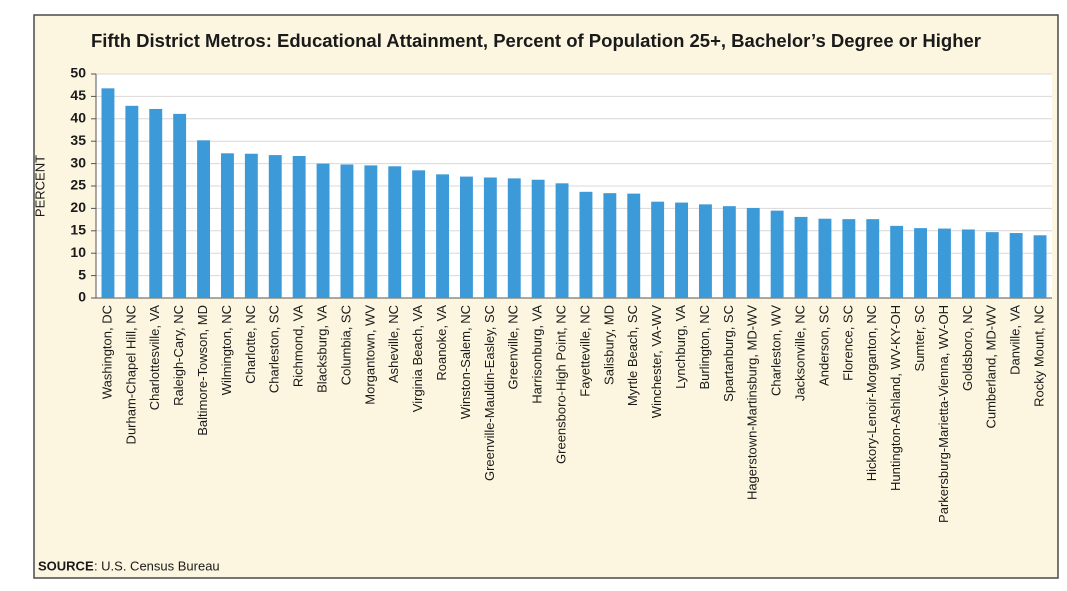  Describe the element at coordinates (1015, 340) in the screenshot. I see `x-tick-label: Danville, VA` at that location.